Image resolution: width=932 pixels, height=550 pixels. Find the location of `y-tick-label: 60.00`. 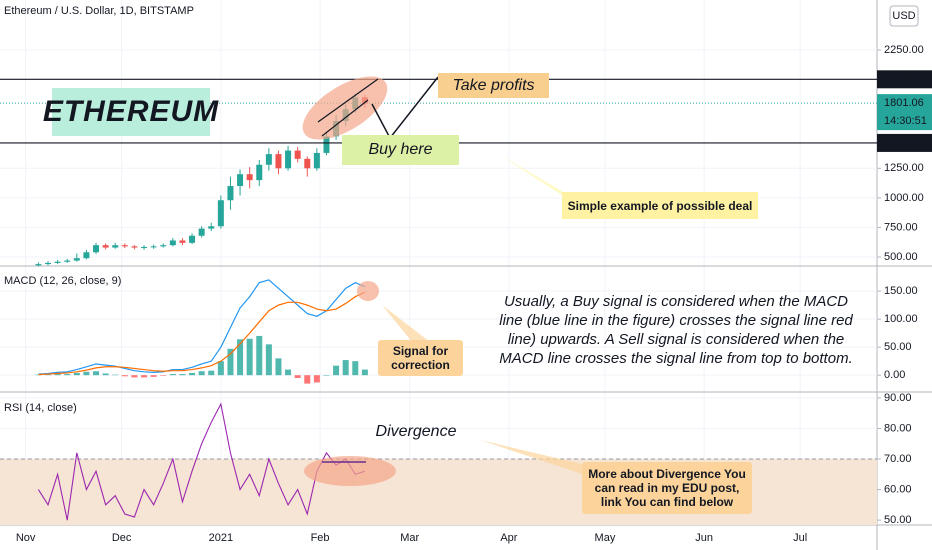

y-tick-label: 60.00 is located at coordinates (898, 489).